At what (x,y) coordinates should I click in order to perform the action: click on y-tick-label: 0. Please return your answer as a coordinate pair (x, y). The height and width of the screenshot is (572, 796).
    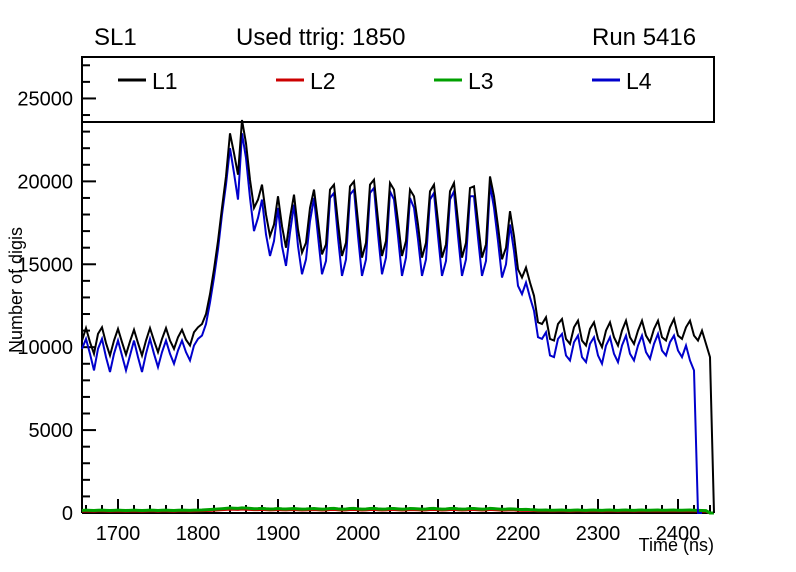
    Looking at the image, I should click on (67, 514).